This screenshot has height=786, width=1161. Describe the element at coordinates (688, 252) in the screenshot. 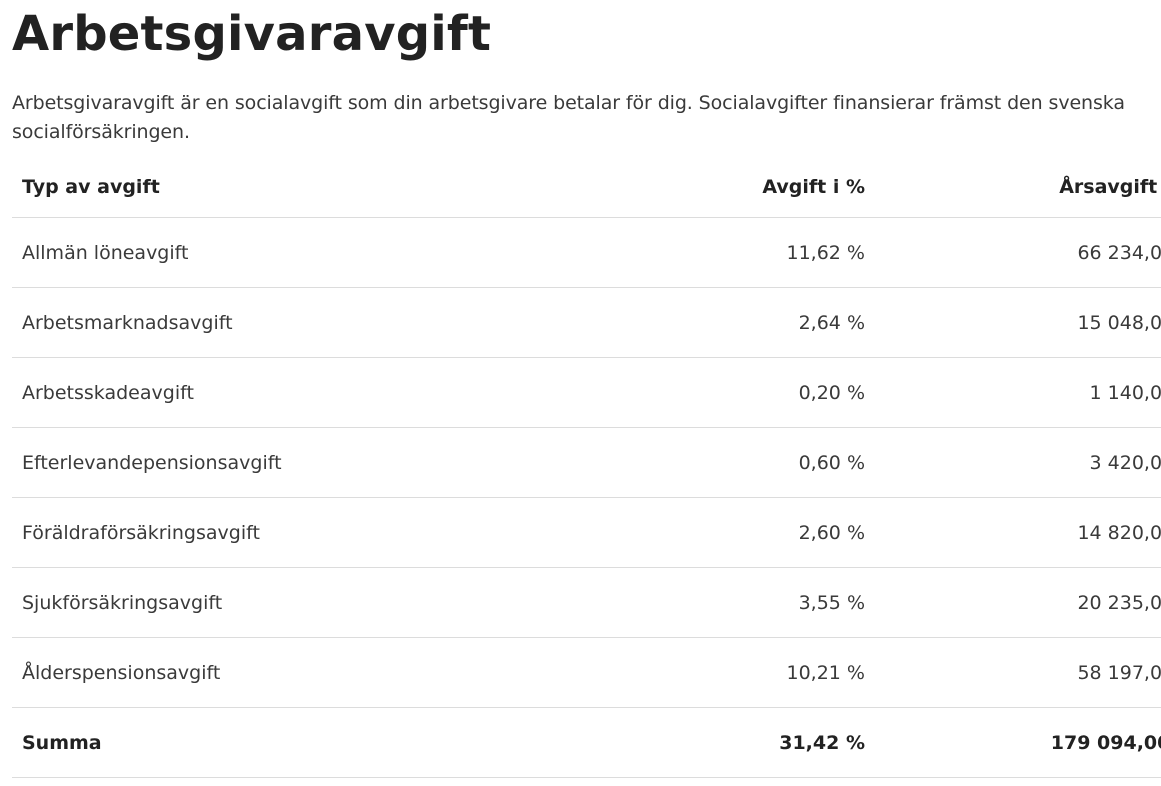

I see `fee-percent-cell: 11,62 %` at that location.